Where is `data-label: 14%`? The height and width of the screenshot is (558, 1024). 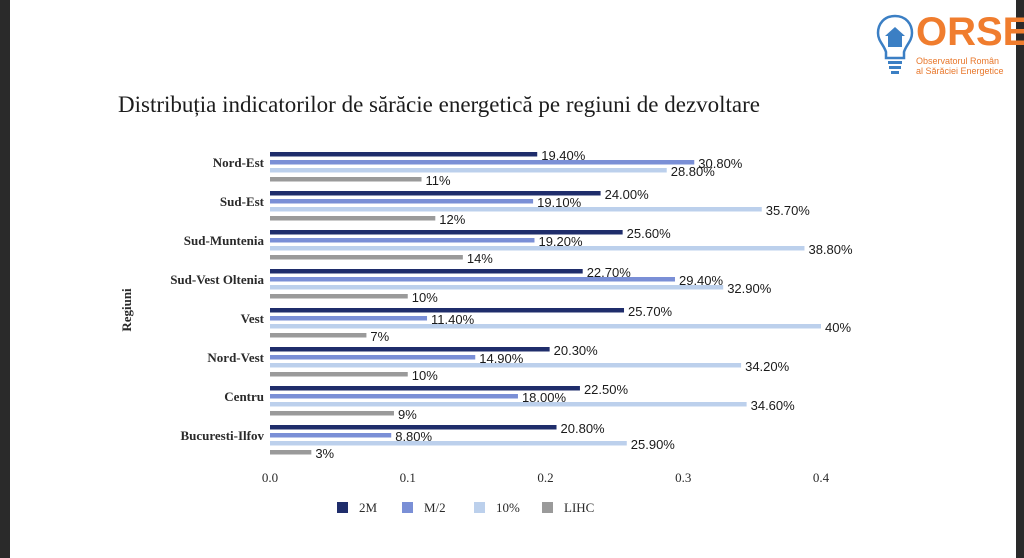 data-label: 14% is located at coordinates (480, 258).